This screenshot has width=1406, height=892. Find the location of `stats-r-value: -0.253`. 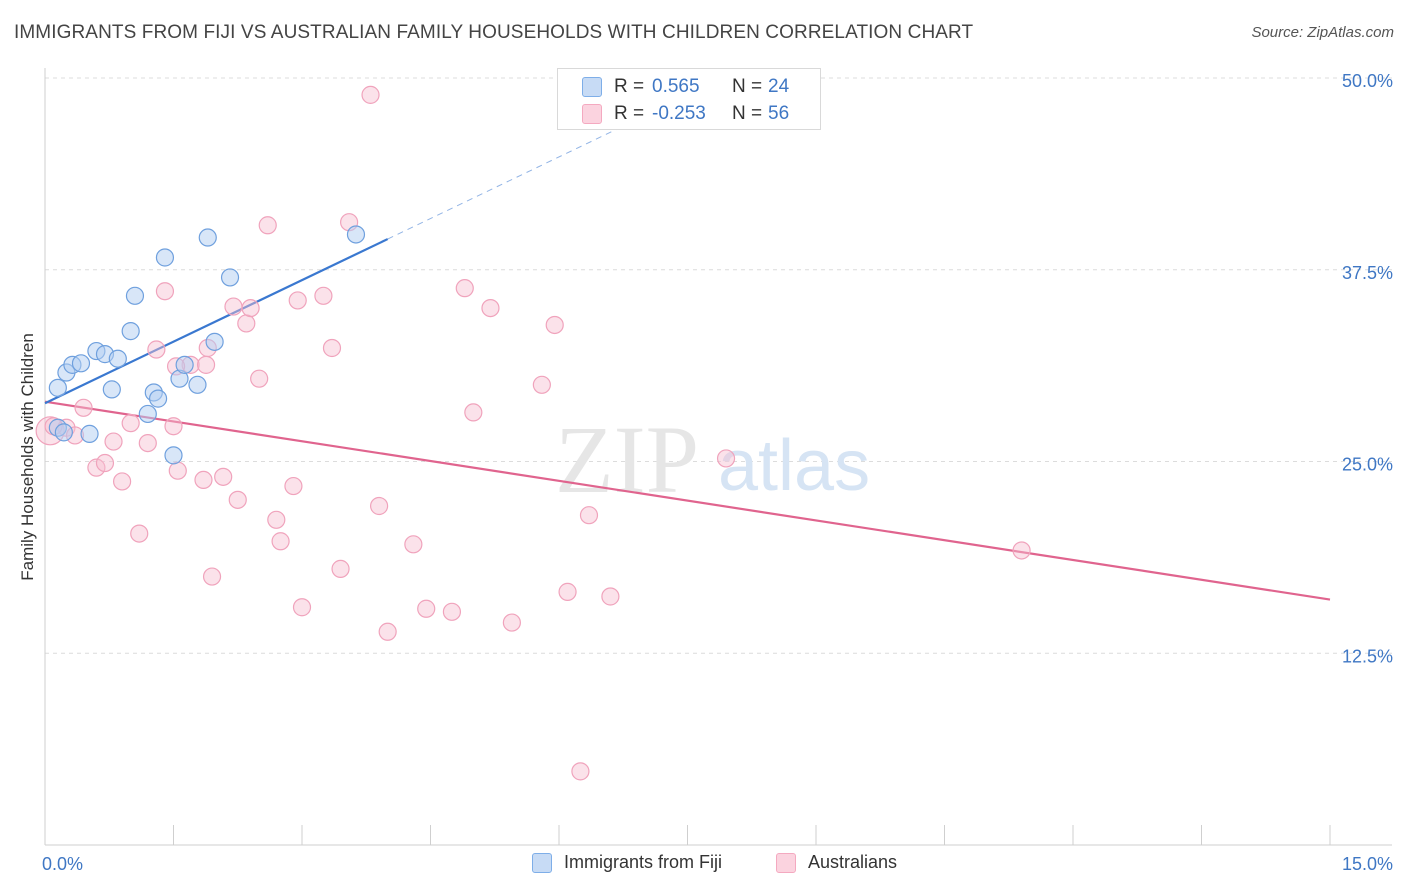

stats-r-value: -0.253 is located at coordinates (679, 113).